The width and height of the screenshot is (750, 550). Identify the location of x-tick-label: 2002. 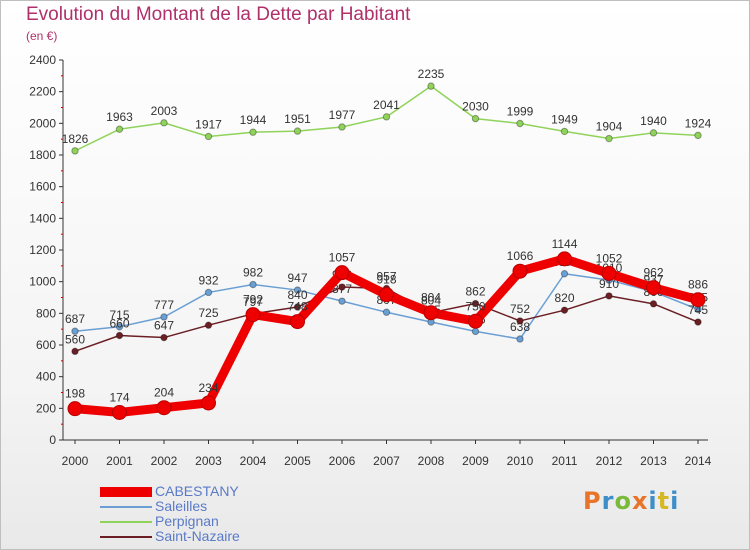
(164, 461).